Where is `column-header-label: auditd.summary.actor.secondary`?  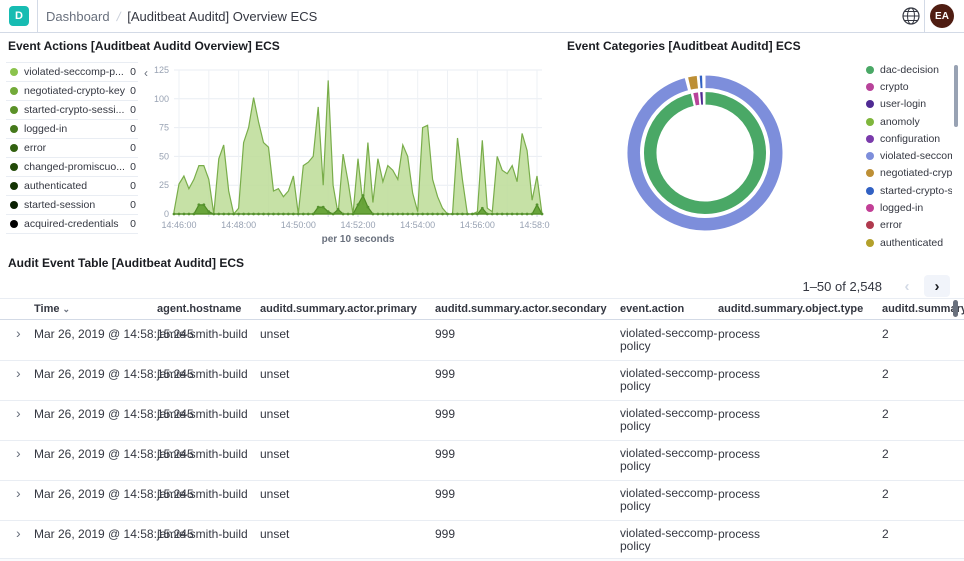 column-header-label: auditd.summary.actor.secondary is located at coordinates (521, 309).